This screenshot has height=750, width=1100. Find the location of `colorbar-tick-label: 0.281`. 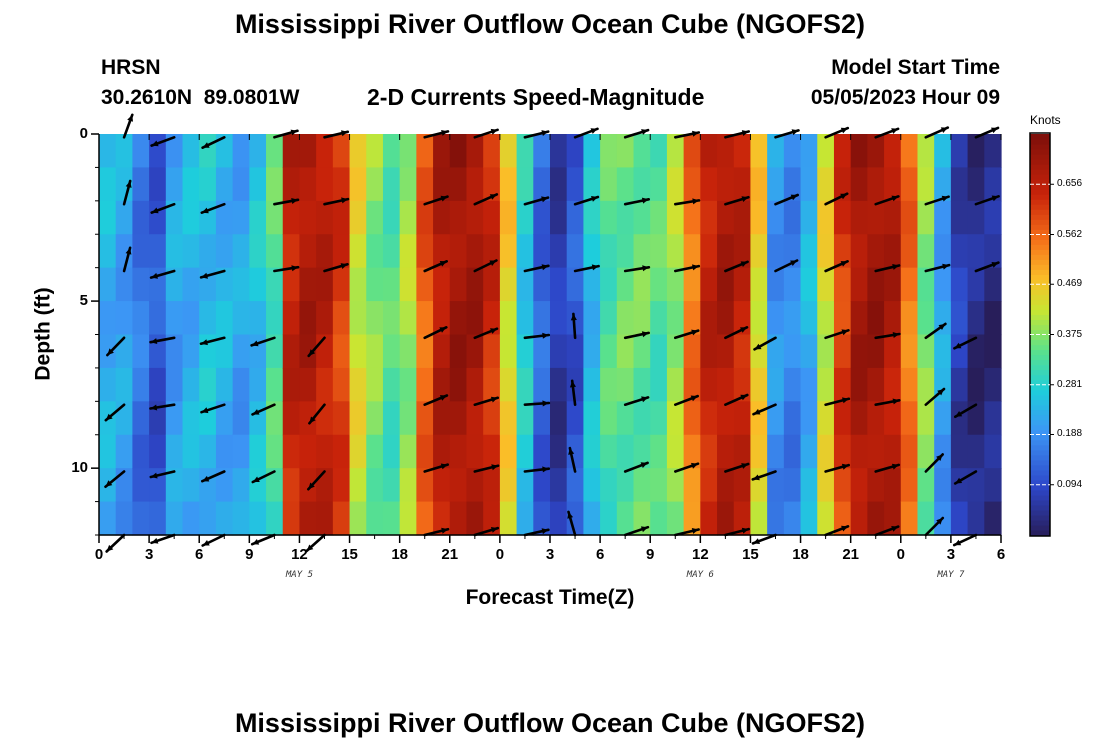

colorbar-tick-label: 0.281 is located at coordinates (1070, 384).